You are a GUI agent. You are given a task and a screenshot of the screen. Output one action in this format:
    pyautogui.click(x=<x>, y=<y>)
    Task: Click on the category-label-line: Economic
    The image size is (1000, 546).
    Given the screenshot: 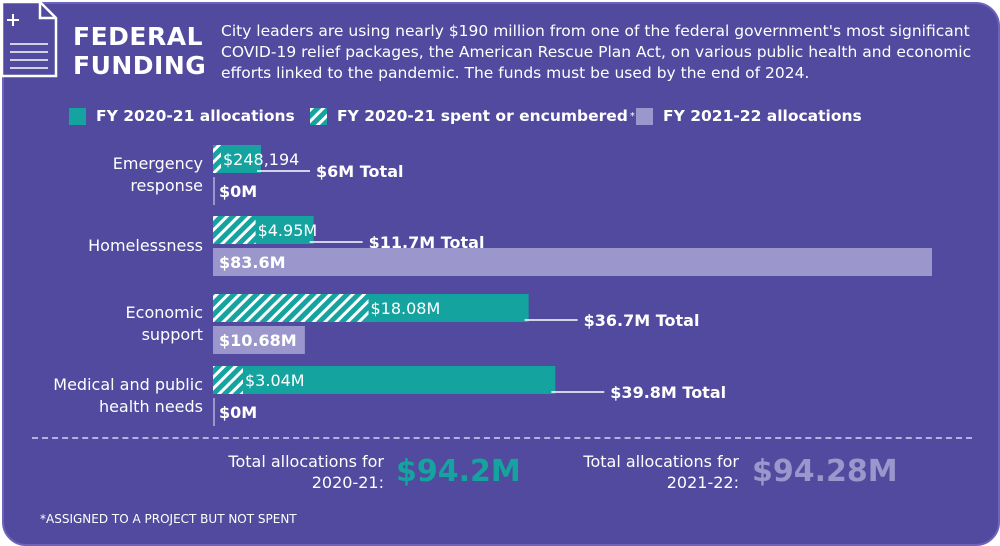 What is the action you would take?
    pyautogui.click(x=164, y=312)
    